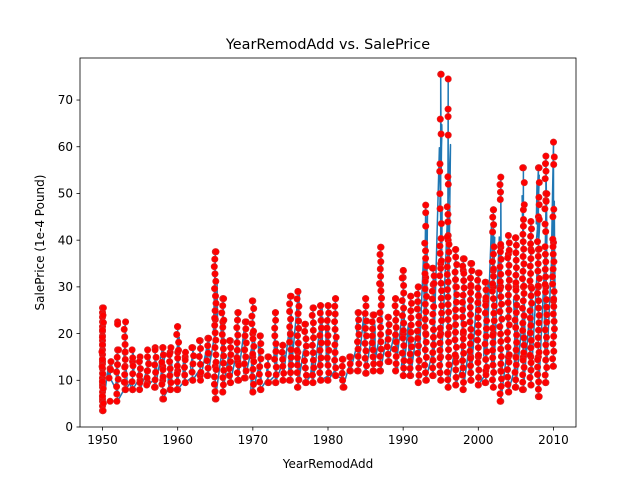 This screenshot has width=640, height=484. Describe the element at coordinates (102, 440) in the screenshot. I see `x-tick-label: 1950` at that location.